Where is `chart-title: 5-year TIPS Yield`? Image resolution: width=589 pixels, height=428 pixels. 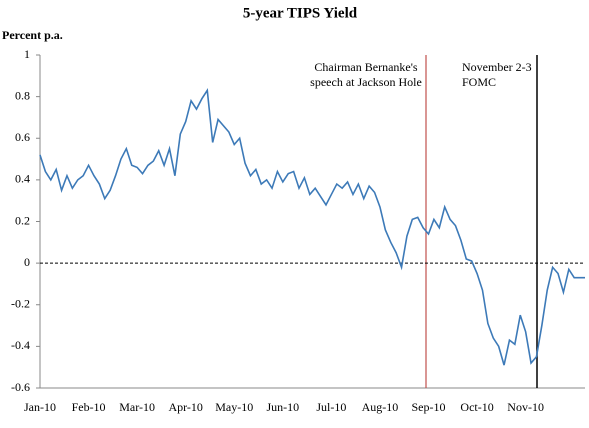 chart-title: 5-year TIPS Yield is located at coordinates (300, 13).